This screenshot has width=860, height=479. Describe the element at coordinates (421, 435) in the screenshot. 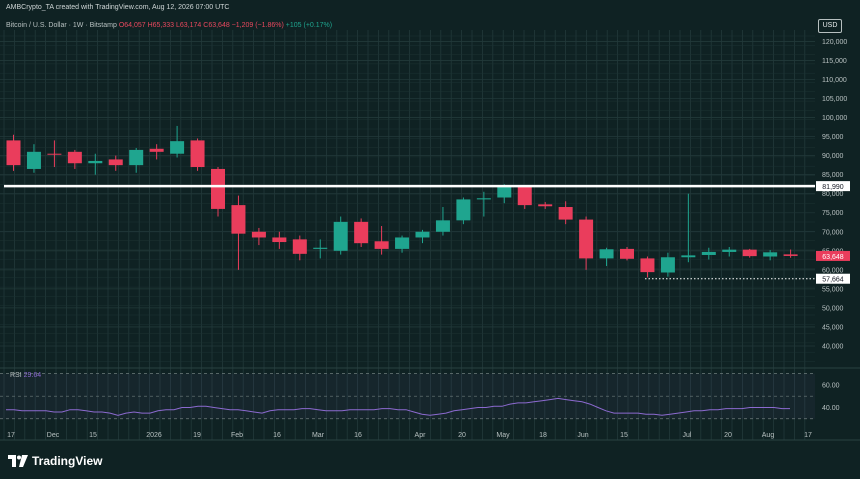

I see `time-tick-label: Apr` at that location.